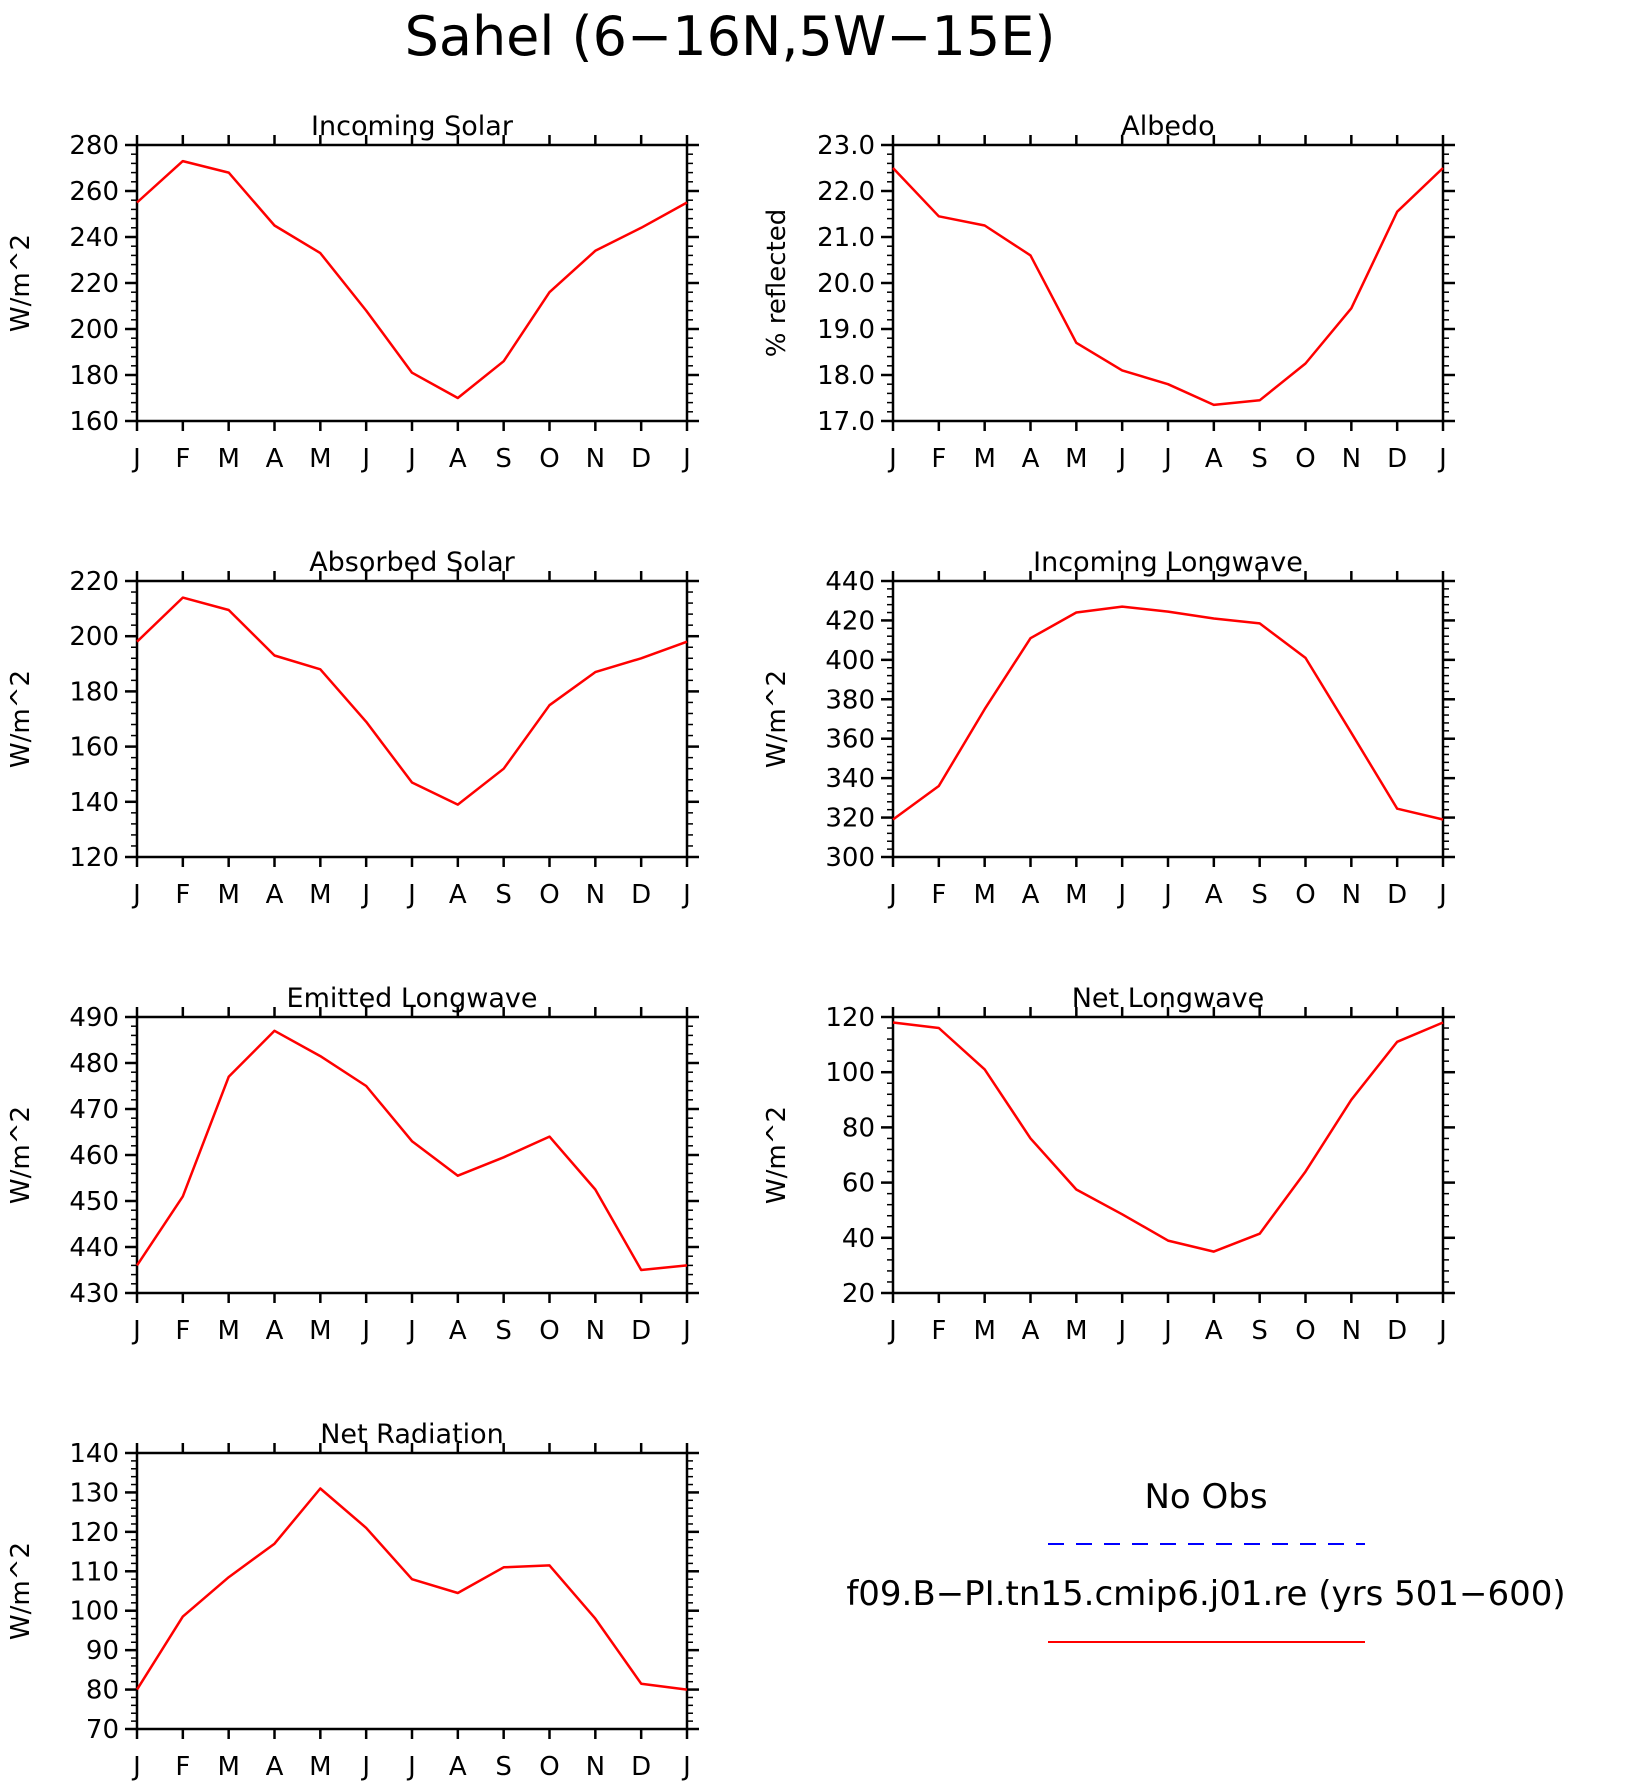  What do you see at coordinates (102, 1730) in the screenshot?
I see `y-tick-label: 70` at bounding box center [102, 1730].